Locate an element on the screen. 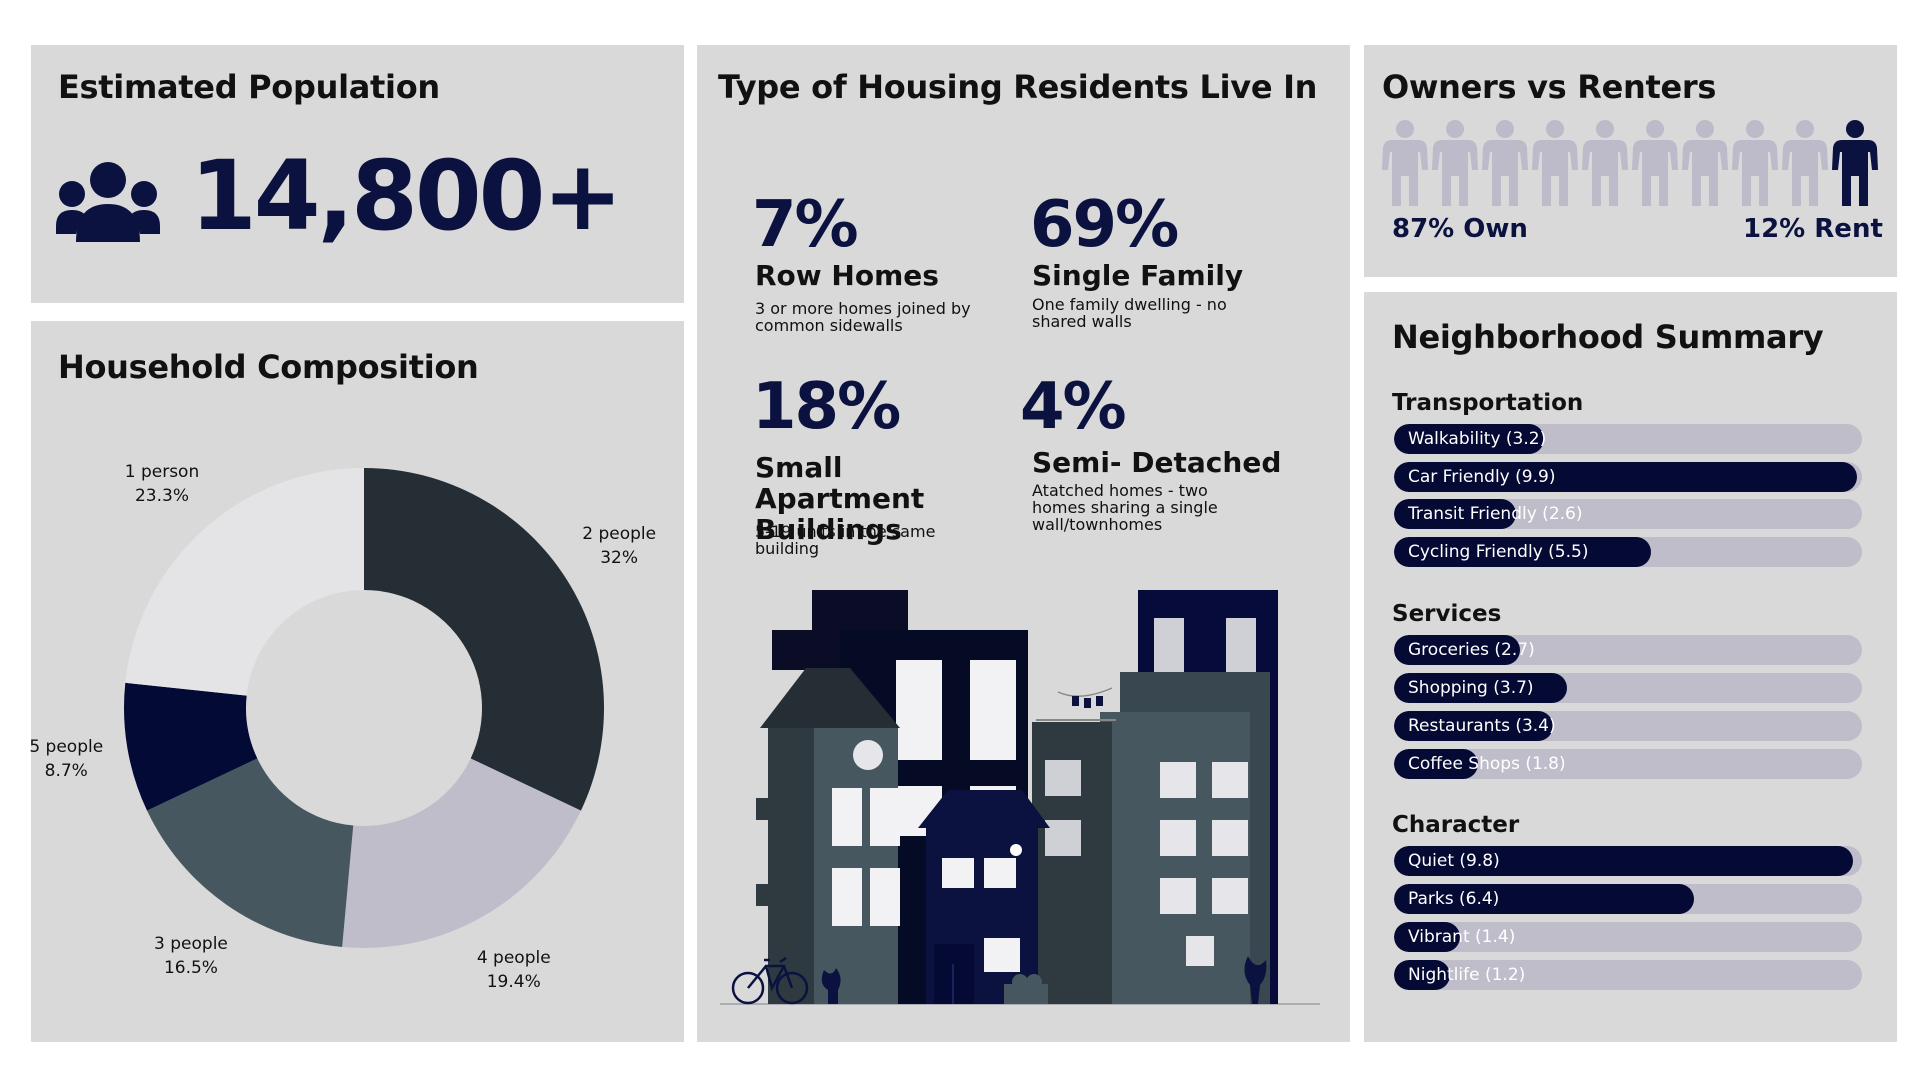  donut-slice-label: 2 people 32% is located at coordinates (619, 546).